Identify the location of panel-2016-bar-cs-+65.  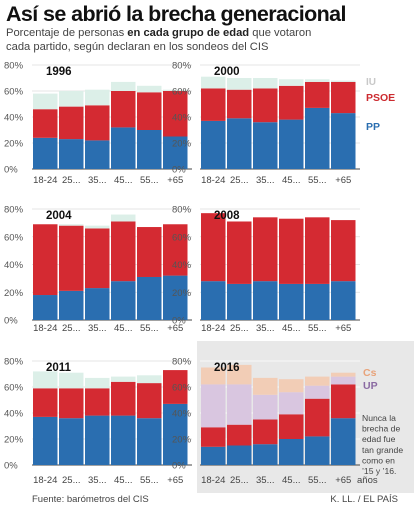
(343, 374).